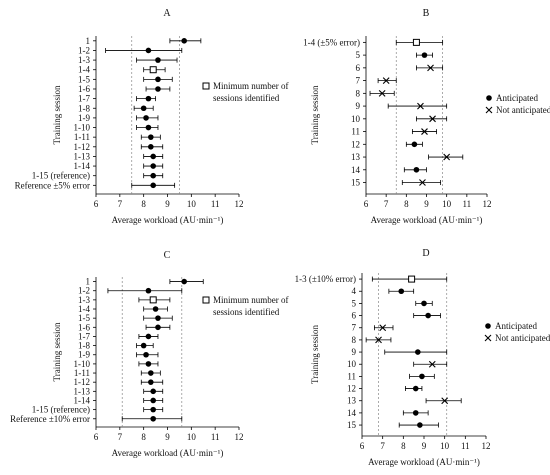 Image resolution: width=550 pixels, height=475 pixels. I want to click on y-tick-label: 1-6, so click(84, 327).